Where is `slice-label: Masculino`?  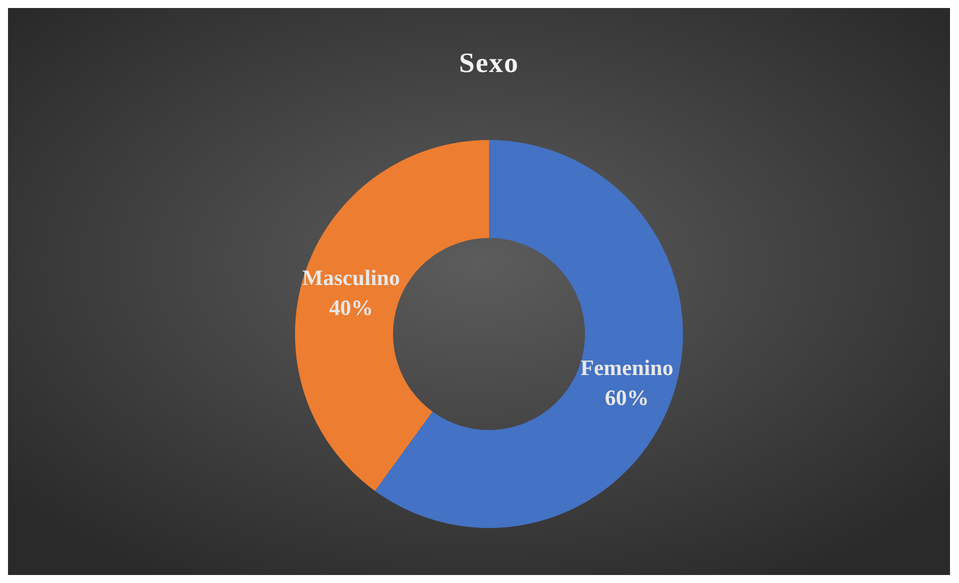 slice-label: Masculino is located at coordinates (351, 277).